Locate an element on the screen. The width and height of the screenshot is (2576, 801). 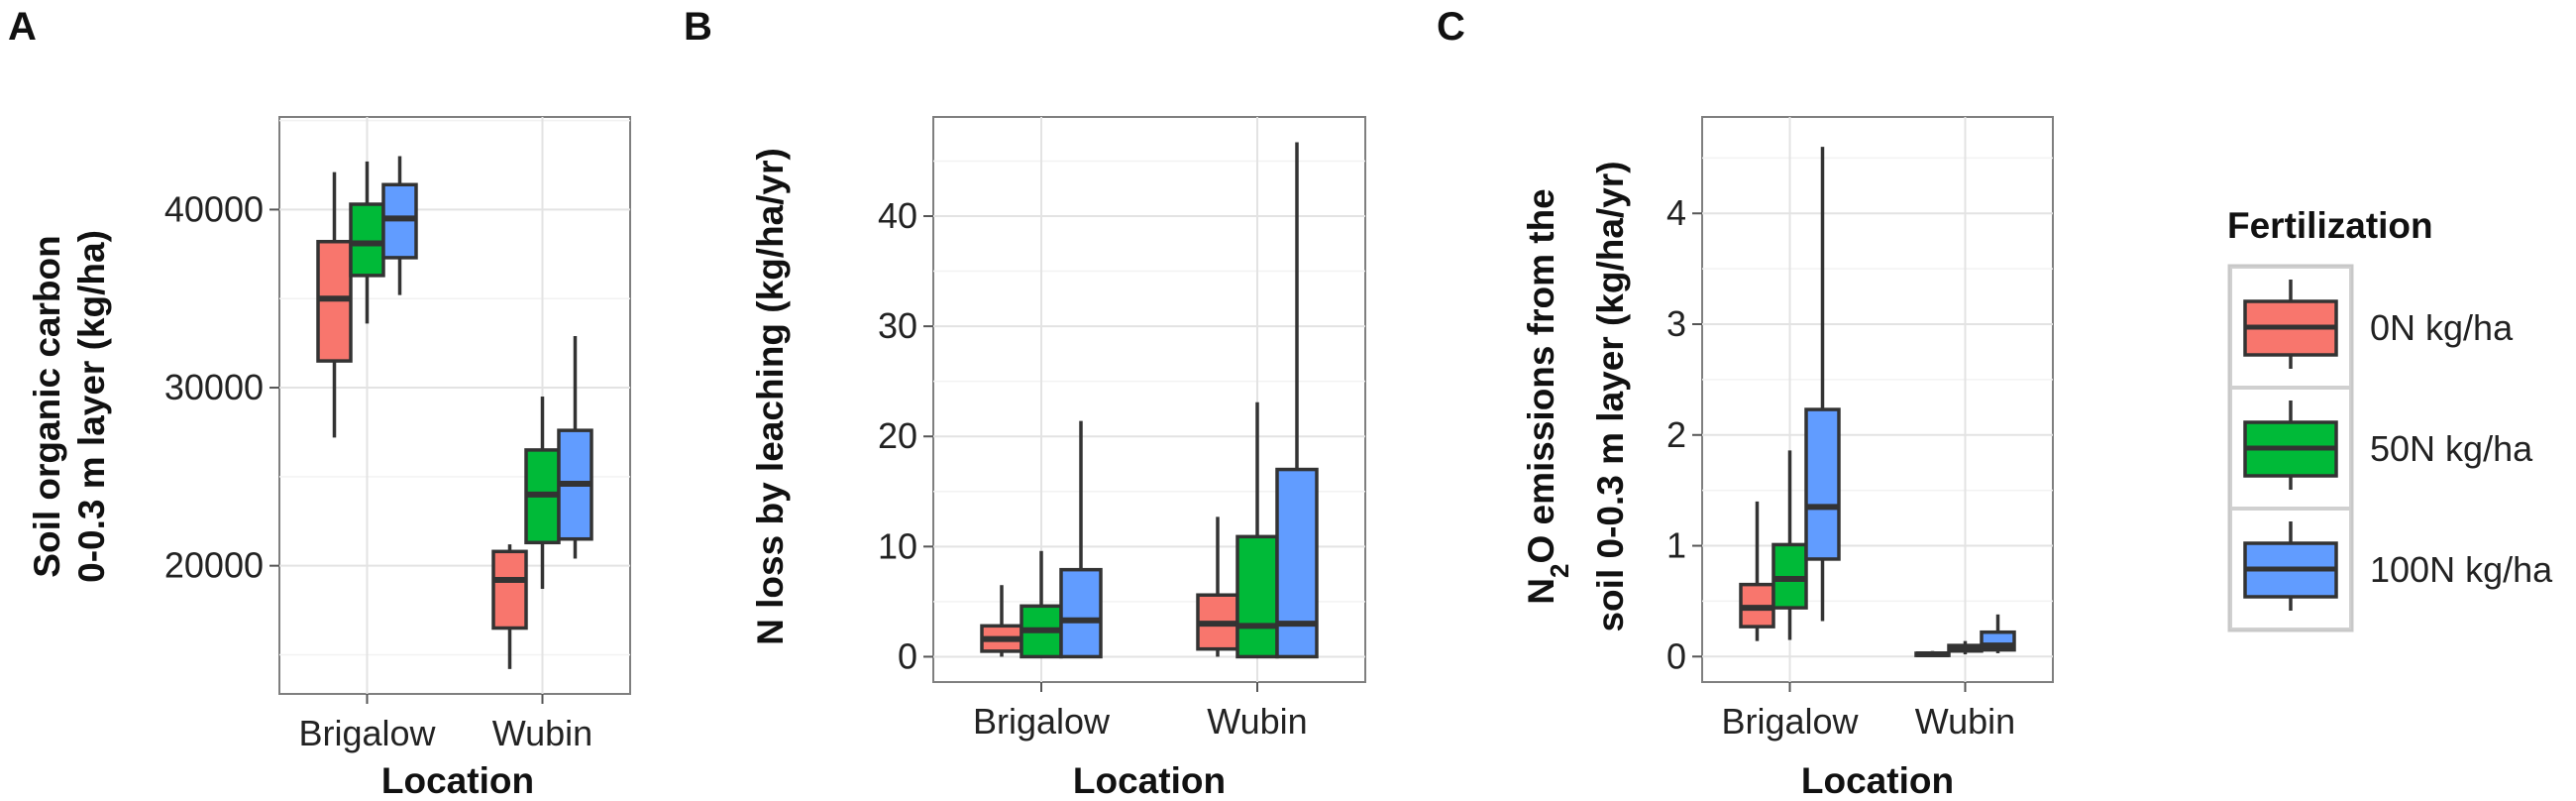
panel-c-grid is located at coordinates (1878, 399).